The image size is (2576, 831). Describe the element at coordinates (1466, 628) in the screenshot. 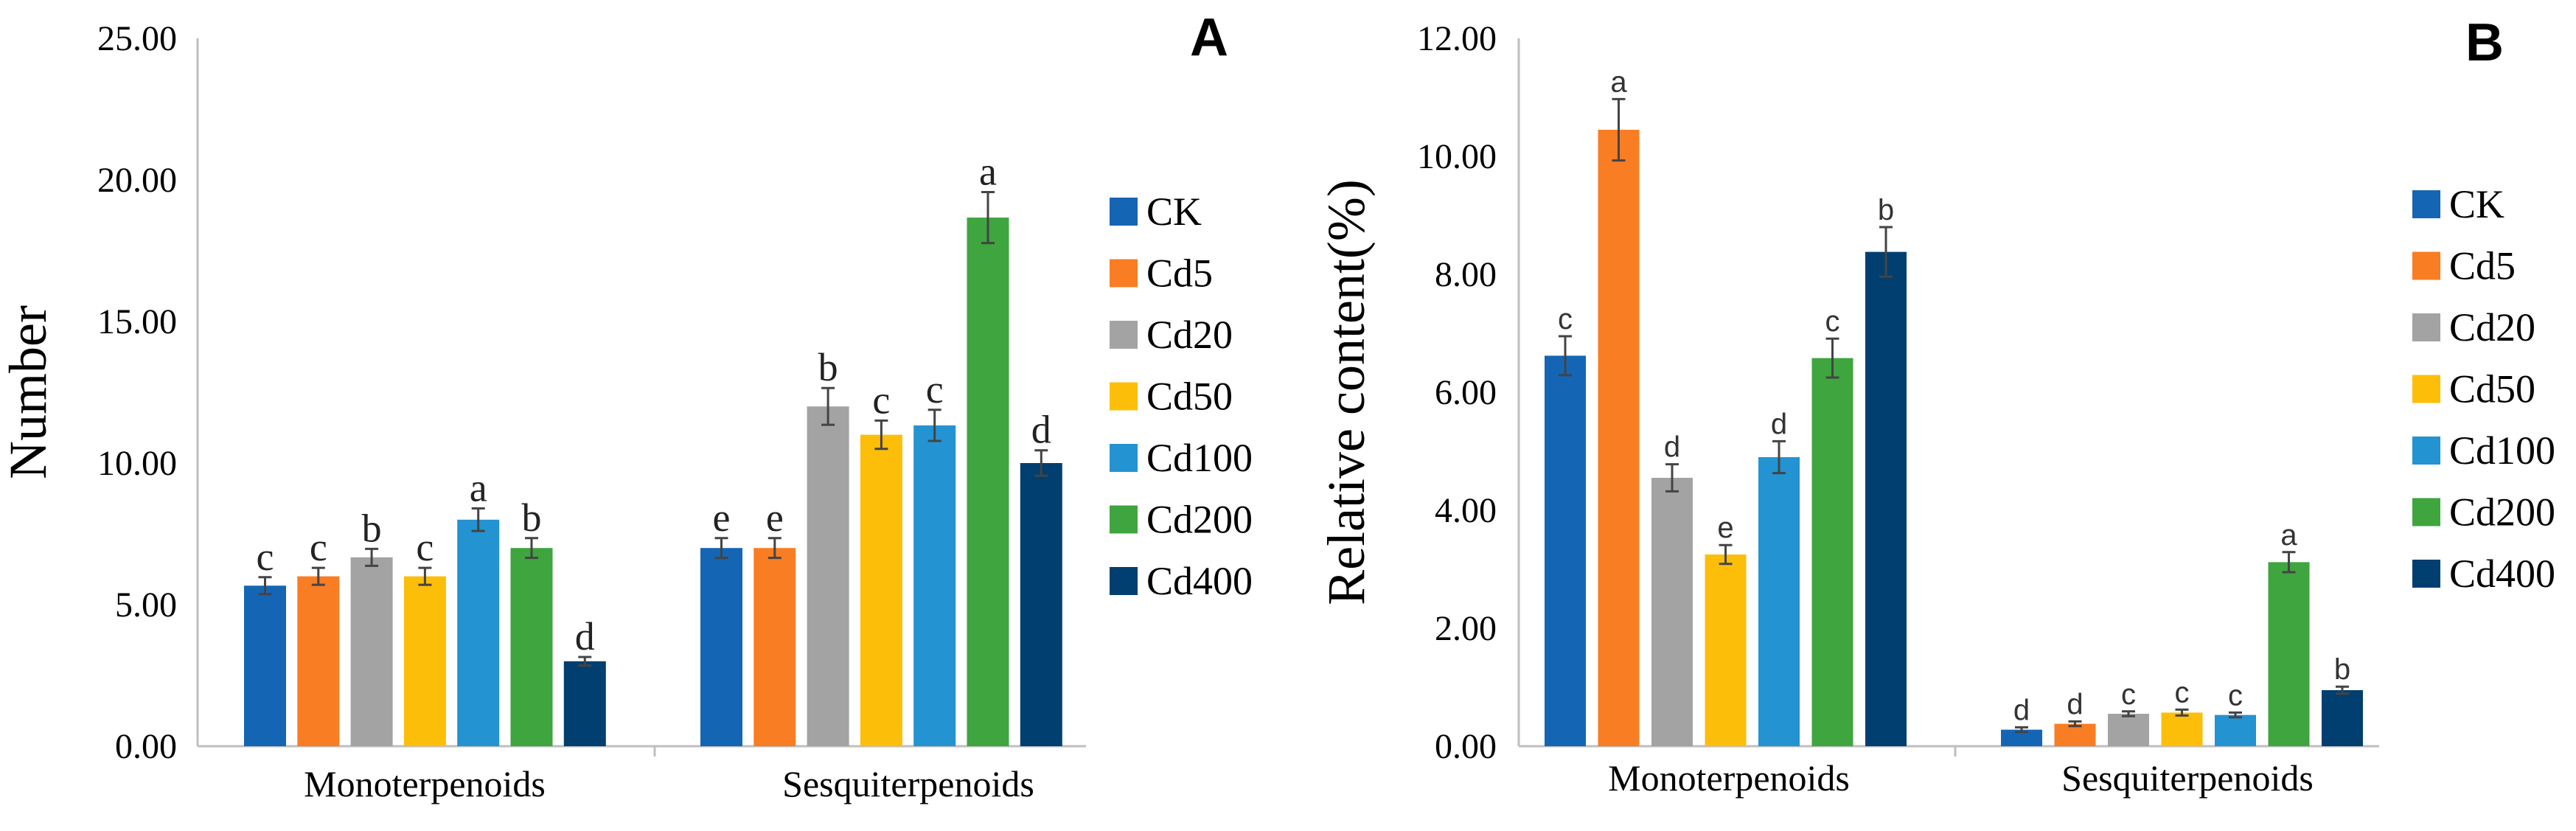

I see `y-tick-label: 2.00` at that location.